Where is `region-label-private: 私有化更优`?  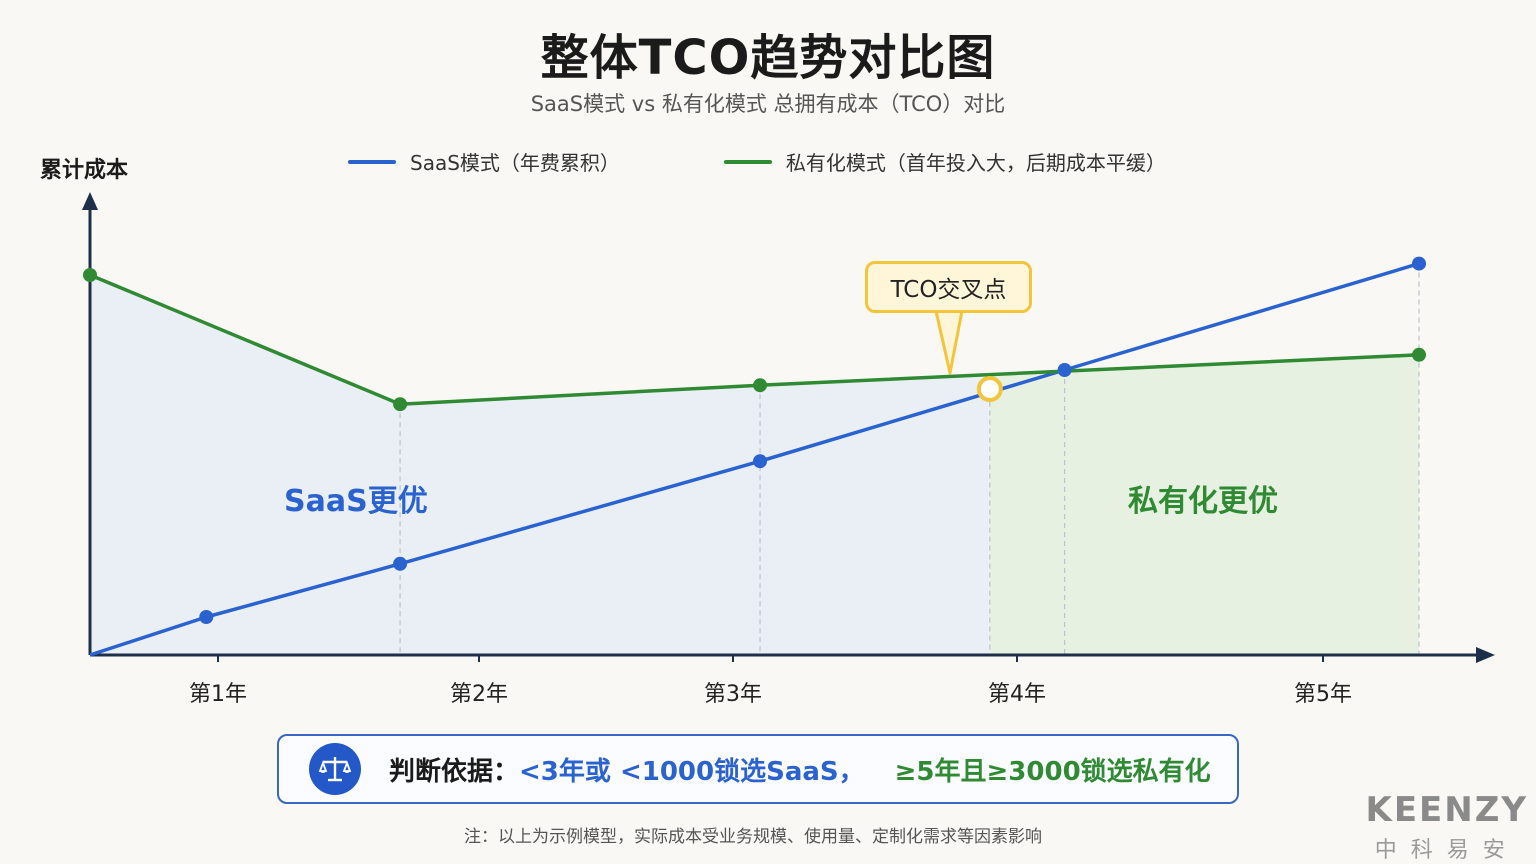 region-label-private: 私有化更优 is located at coordinates (1203, 501).